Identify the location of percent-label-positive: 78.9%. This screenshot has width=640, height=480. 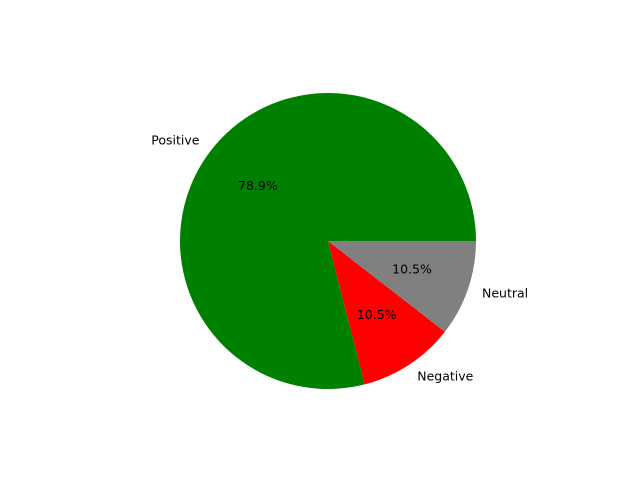
(258, 185).